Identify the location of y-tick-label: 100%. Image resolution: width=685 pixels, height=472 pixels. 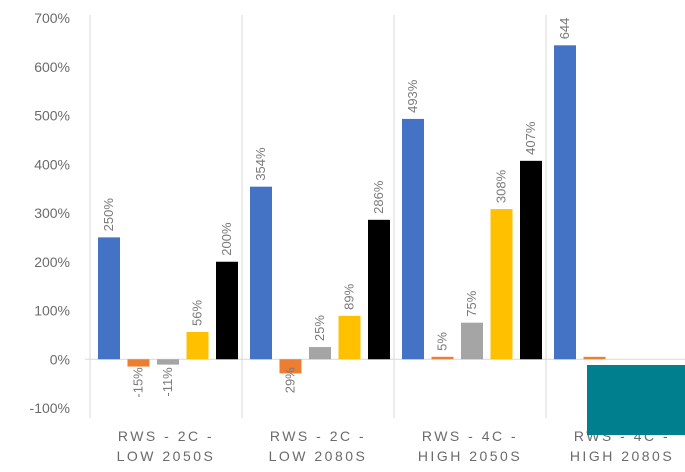
(52, 311).